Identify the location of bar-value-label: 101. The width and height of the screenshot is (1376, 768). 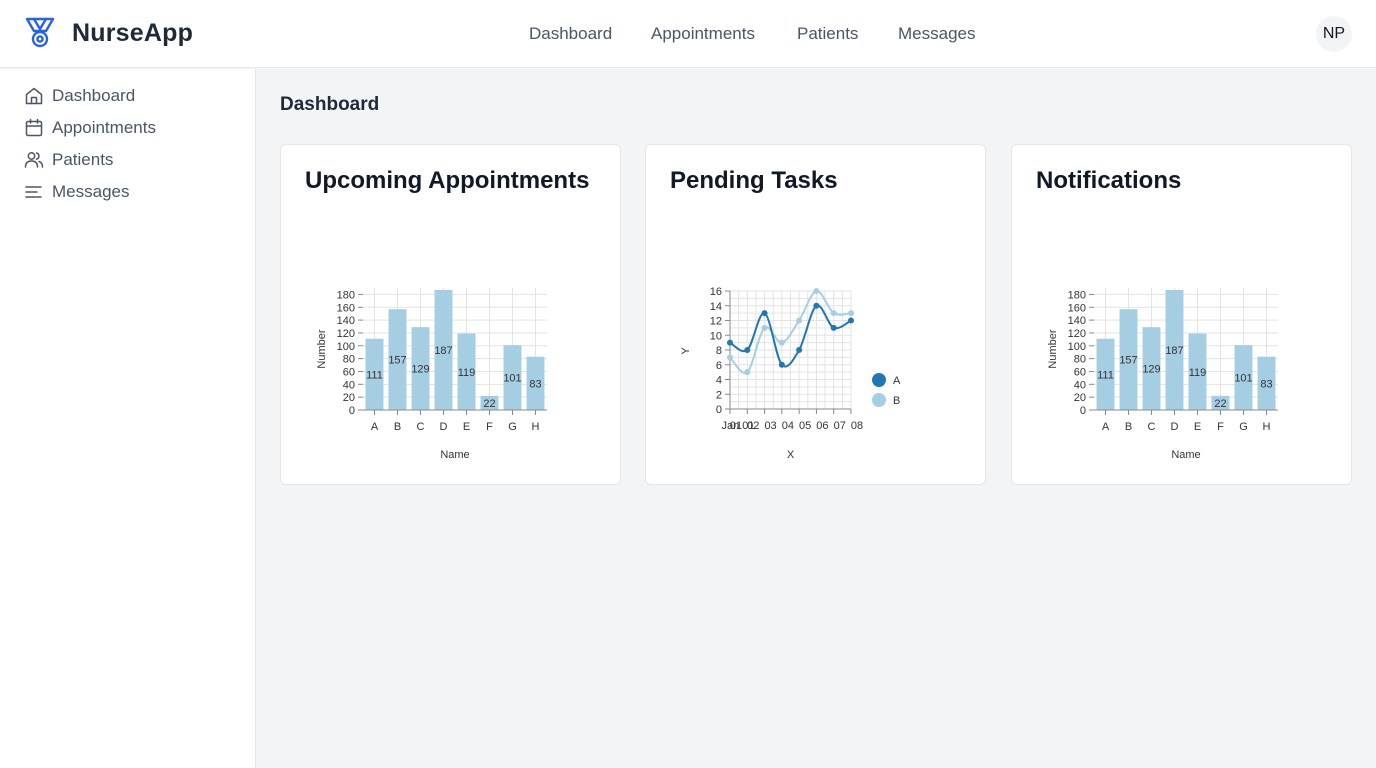
(512, 379).